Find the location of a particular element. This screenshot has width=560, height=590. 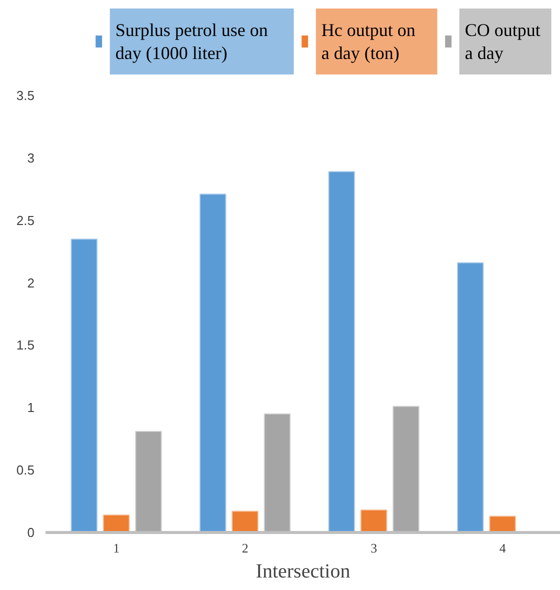

y-tick-label: 3.5 is located at coordinates (25, 95).